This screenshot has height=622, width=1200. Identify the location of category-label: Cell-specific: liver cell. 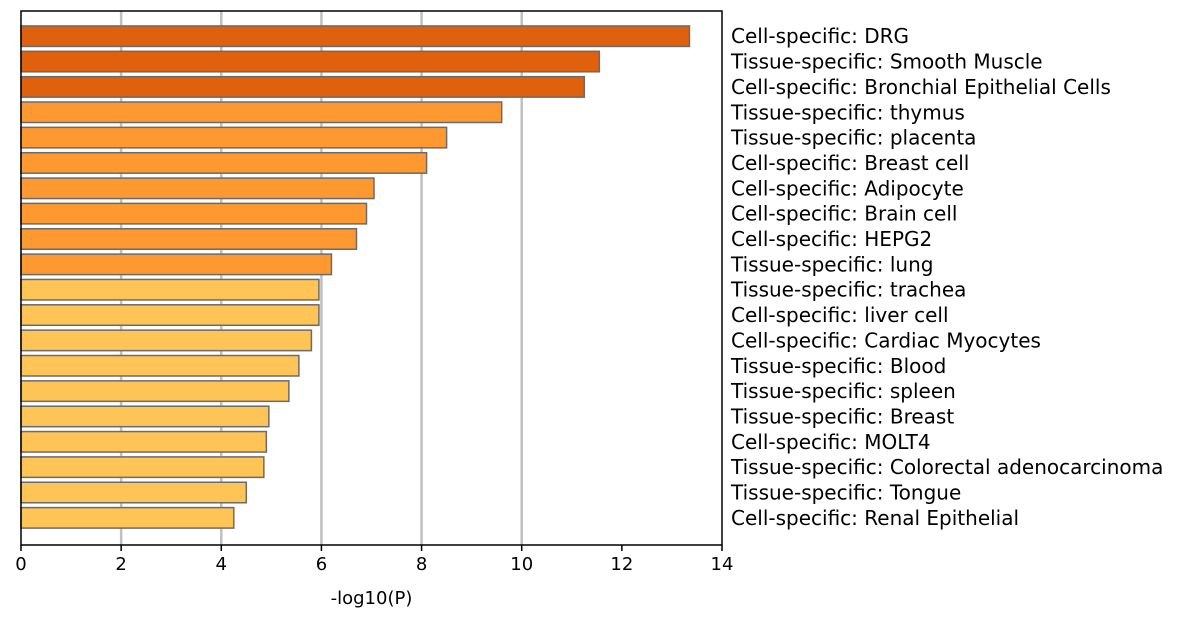
(840, 315).